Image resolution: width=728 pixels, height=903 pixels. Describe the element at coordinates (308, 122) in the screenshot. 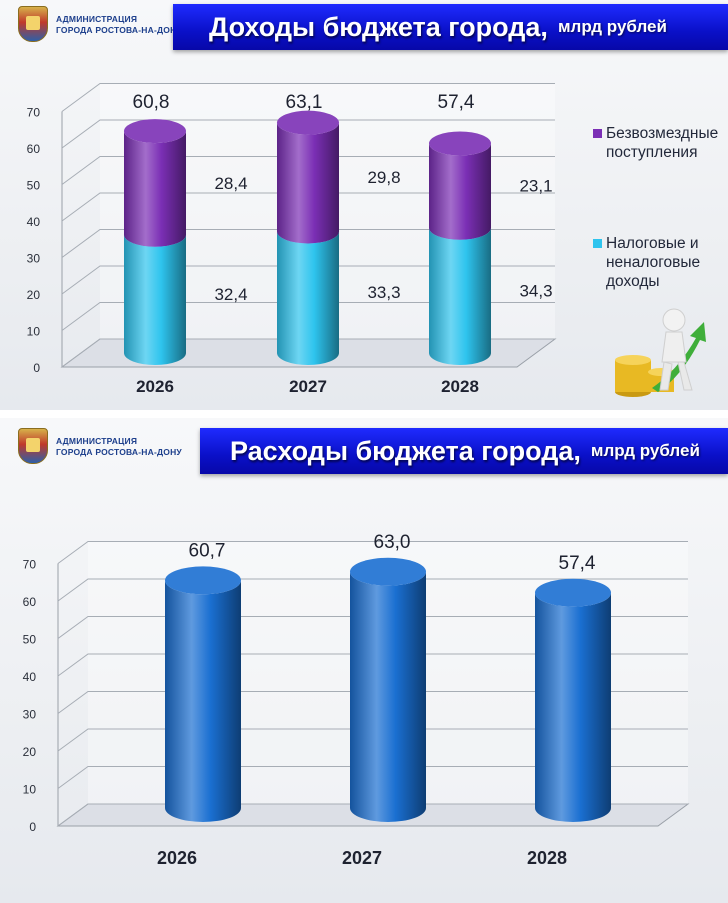

I see `income-bar-2027-grants-top` at that location.